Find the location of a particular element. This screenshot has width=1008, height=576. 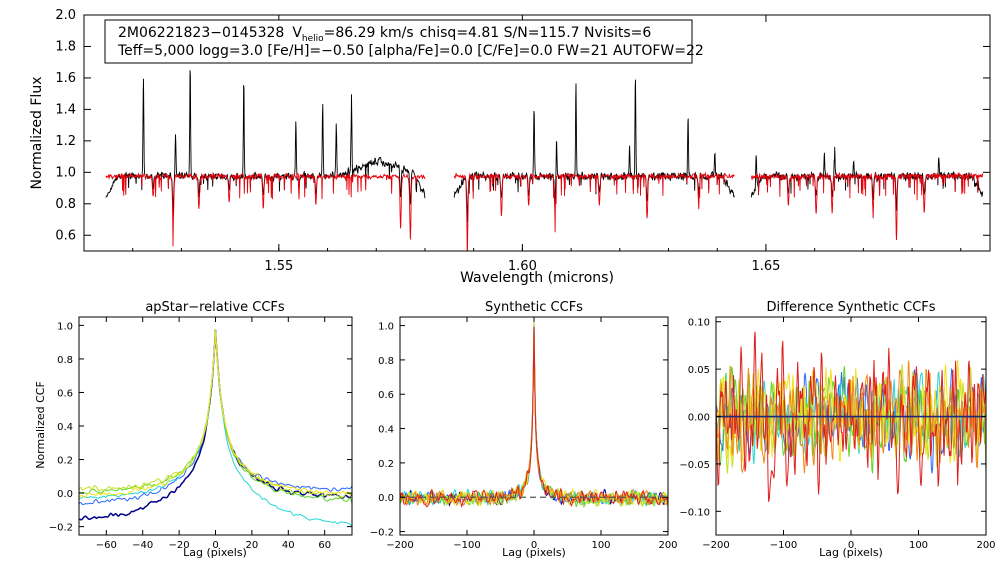

apstar-ccf-ytick-label: −0.2 is located at coordinates (61, 528).